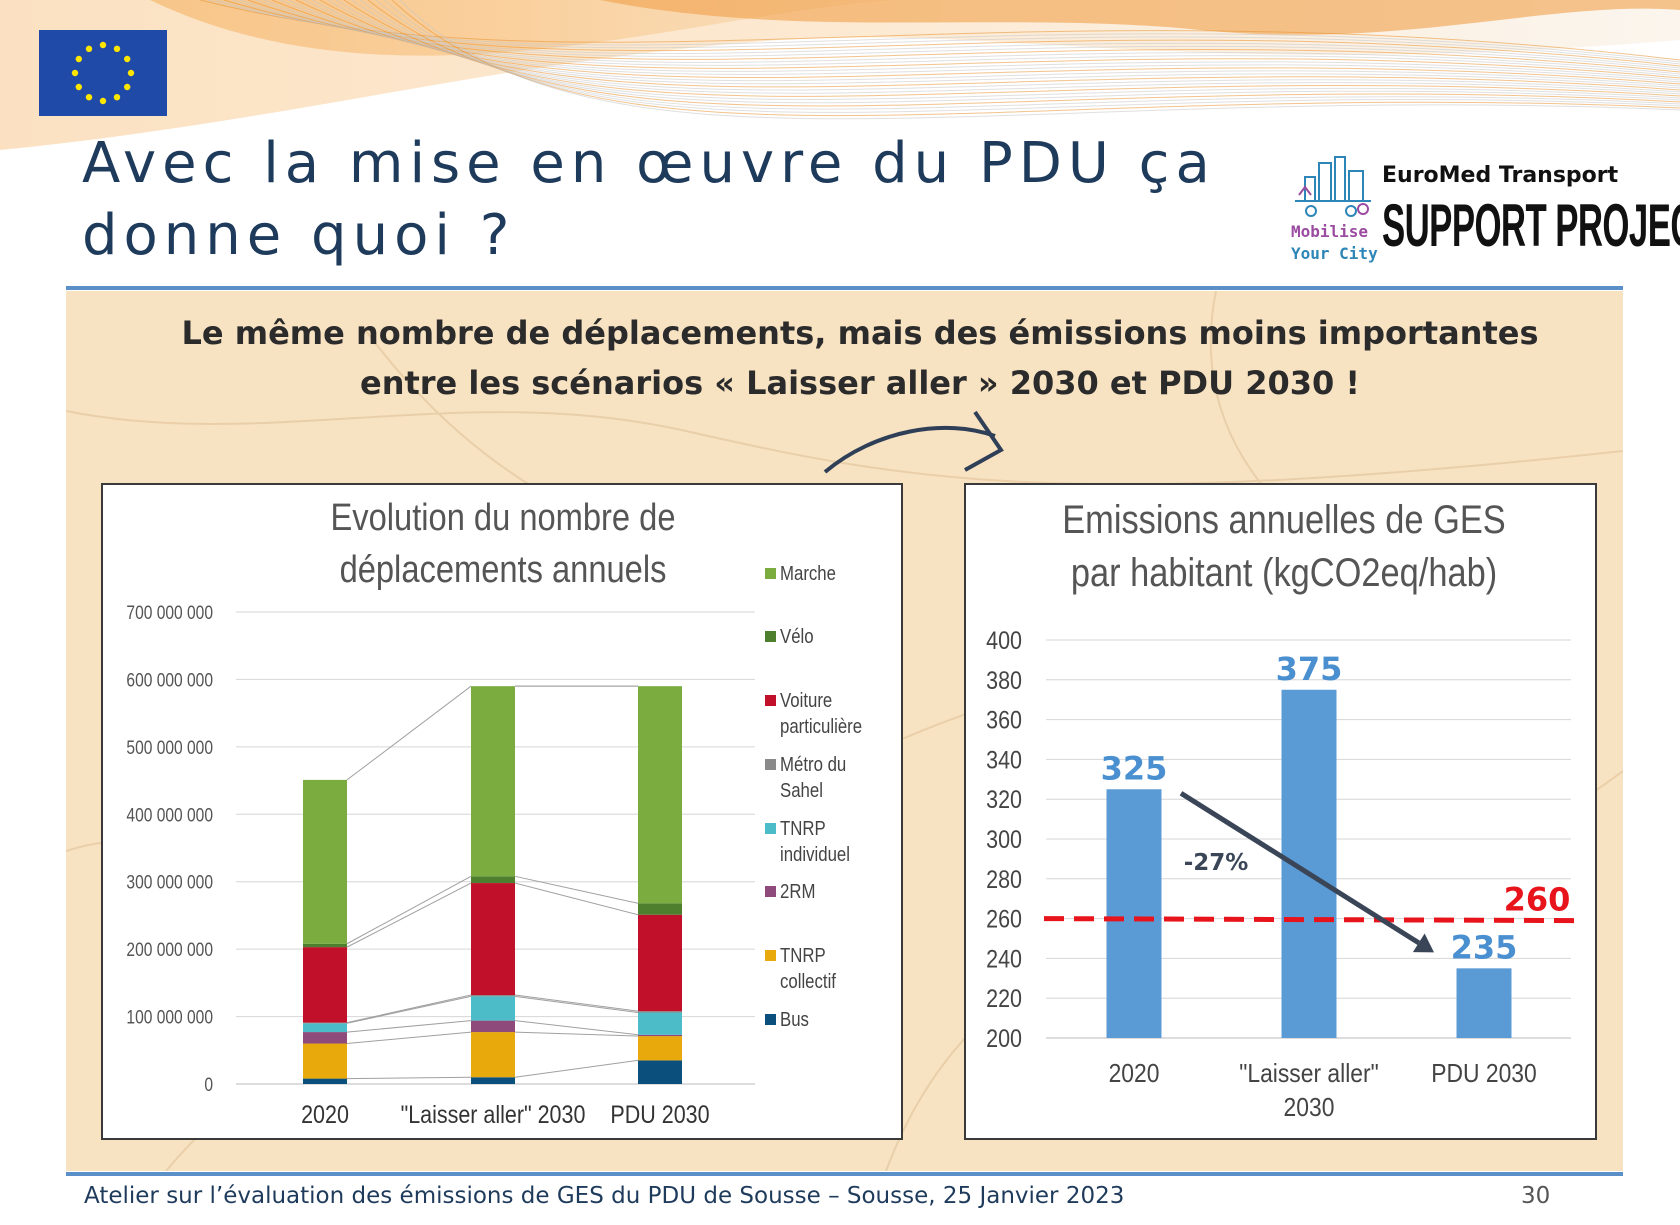  I want to click on y-tick-label: 280, so click(1004, 879).